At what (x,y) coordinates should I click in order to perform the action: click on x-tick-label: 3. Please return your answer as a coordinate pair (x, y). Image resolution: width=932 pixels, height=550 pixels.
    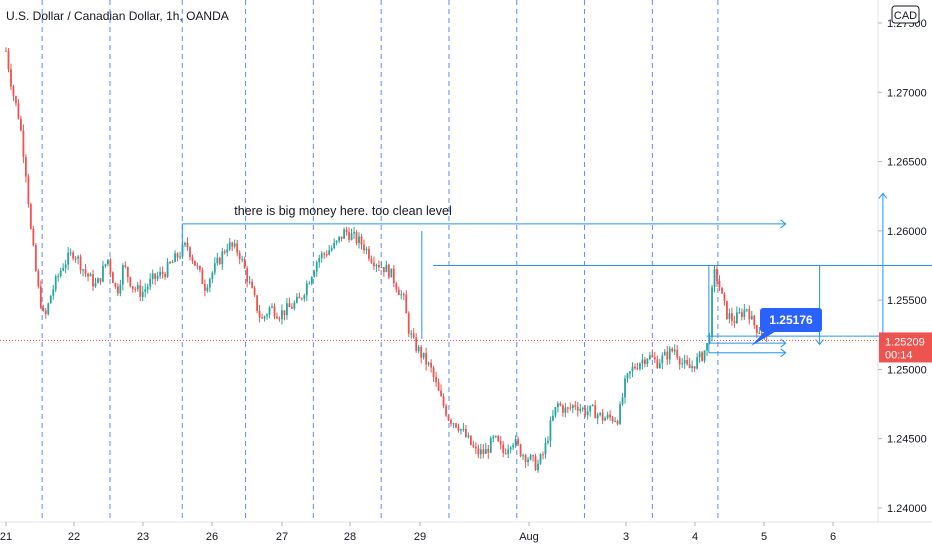
    Looking at the image, I should click on (626, 537).